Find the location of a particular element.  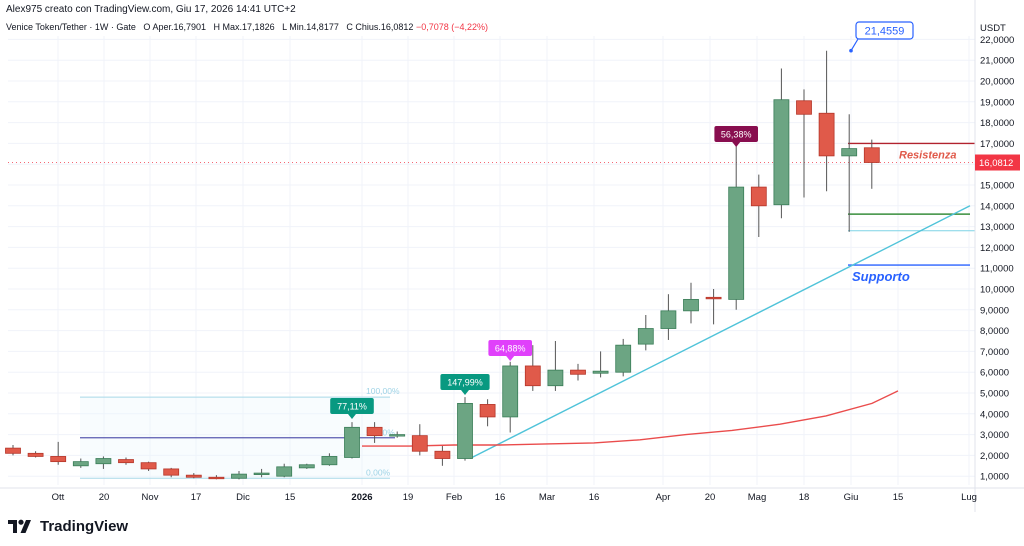

y-tick-label: 10,0000 is located at coordinates (997, 290).